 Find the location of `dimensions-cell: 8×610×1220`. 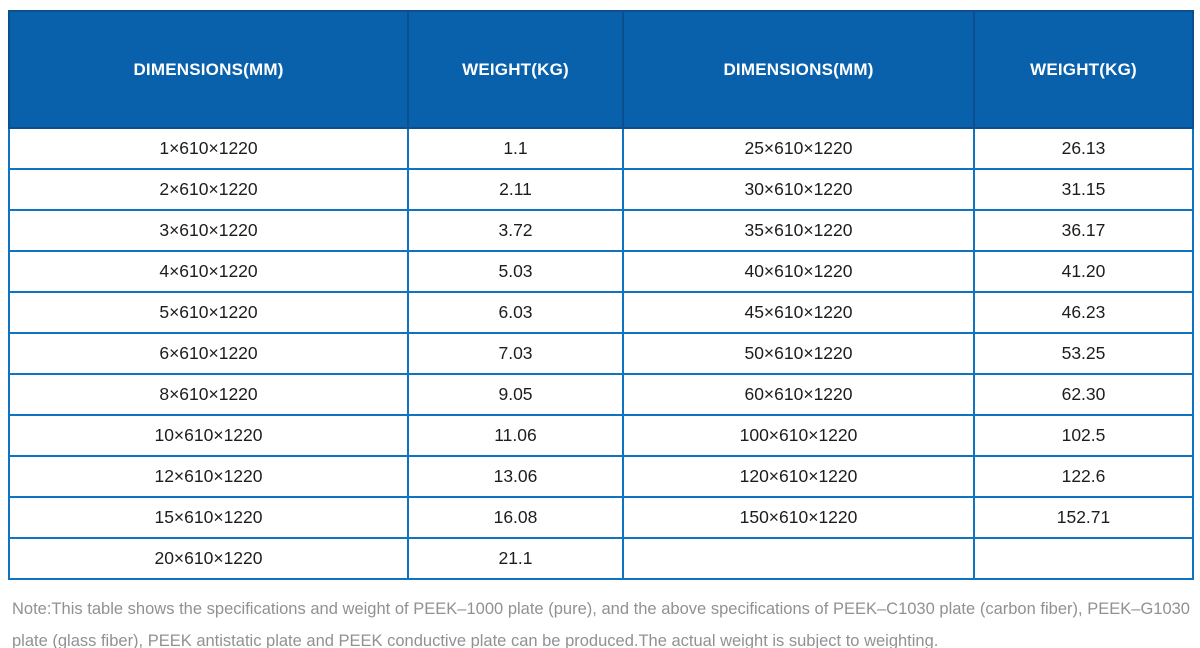

dimensions-cell: 8×610×1220 is located at coordinates (208, 394).